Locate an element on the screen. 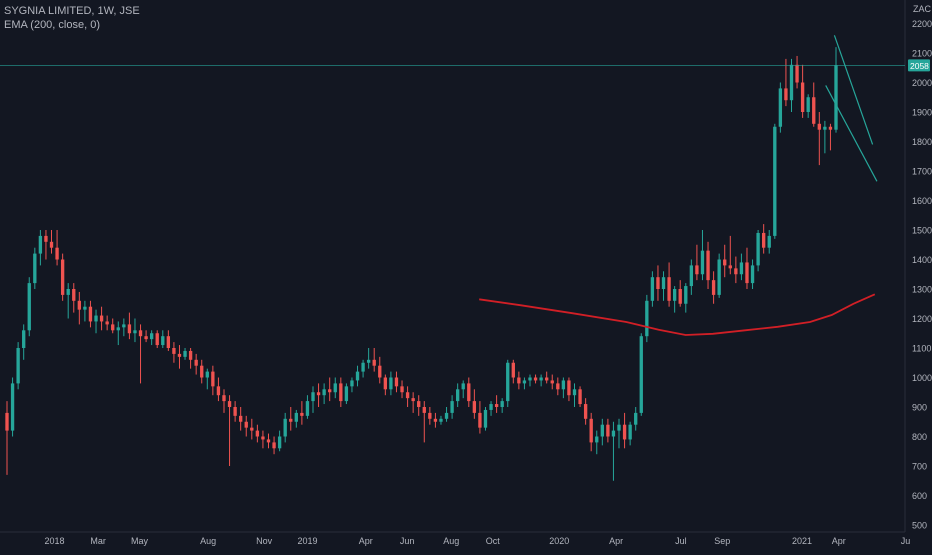  price-tick-label: 1100 is located at coordinates (921, 349).